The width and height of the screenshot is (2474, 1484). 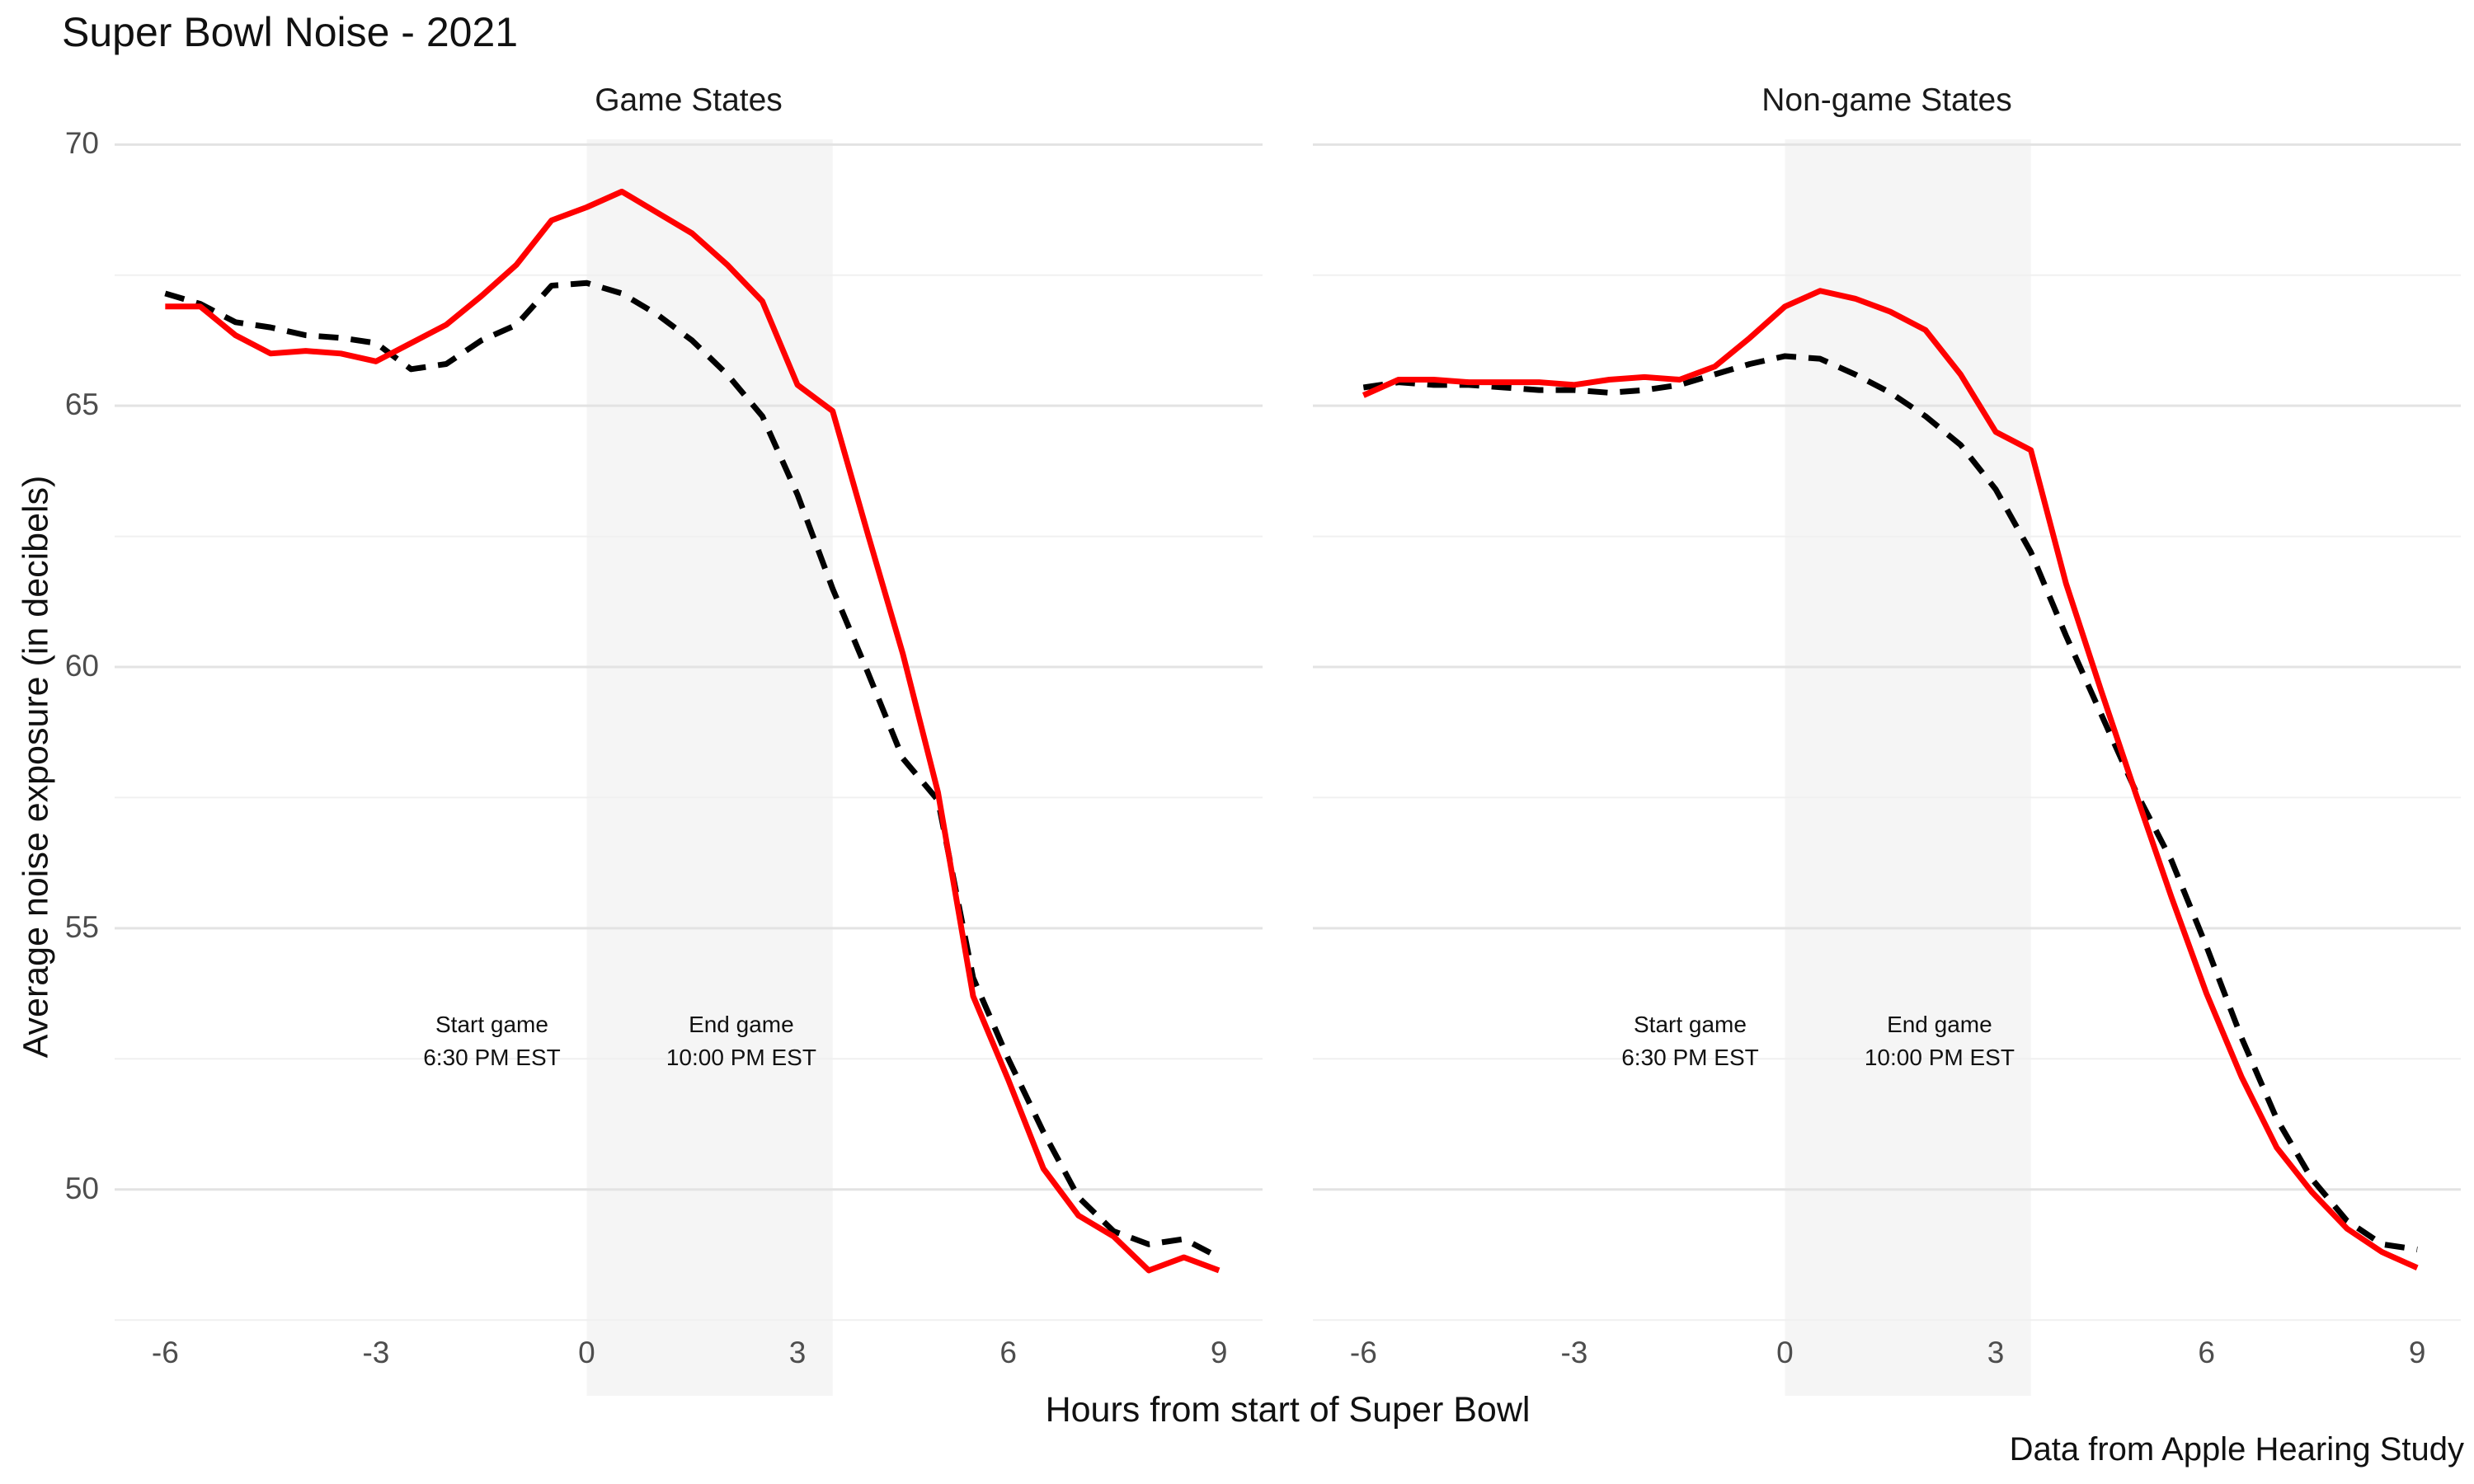 I want to click on y-tick-label: 55, so click(x=81, y=927).